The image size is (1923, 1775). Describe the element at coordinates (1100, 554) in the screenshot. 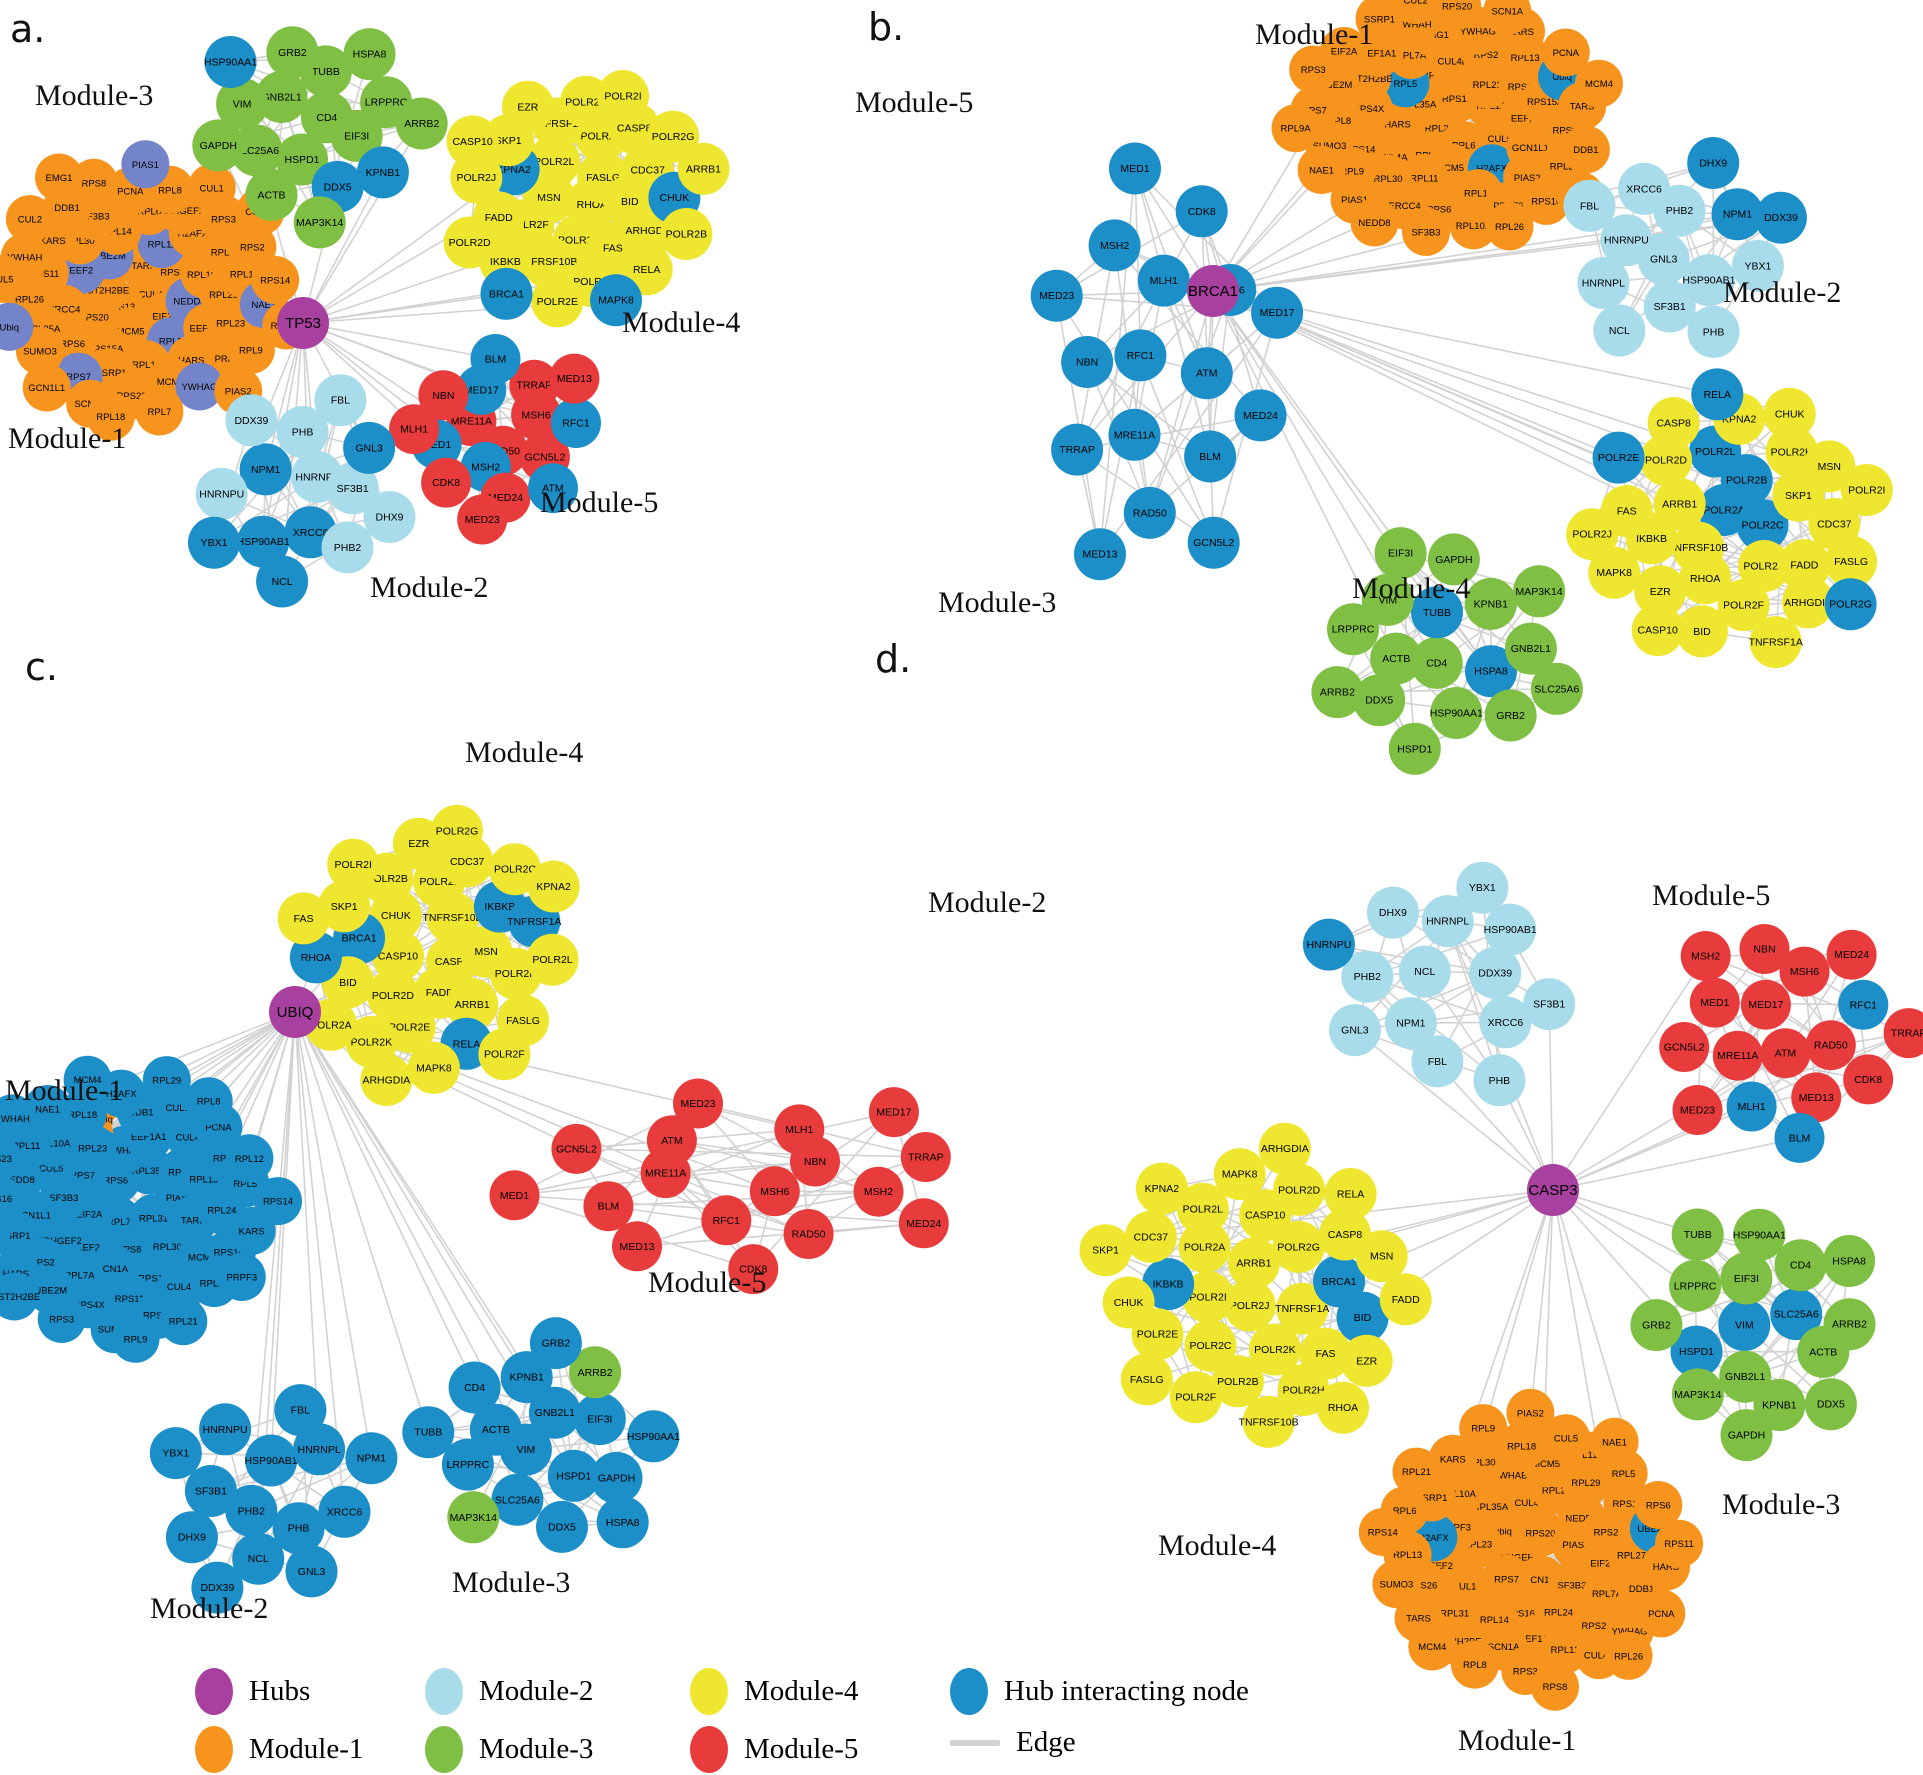

I see `node-MED13: MED13` at that location.